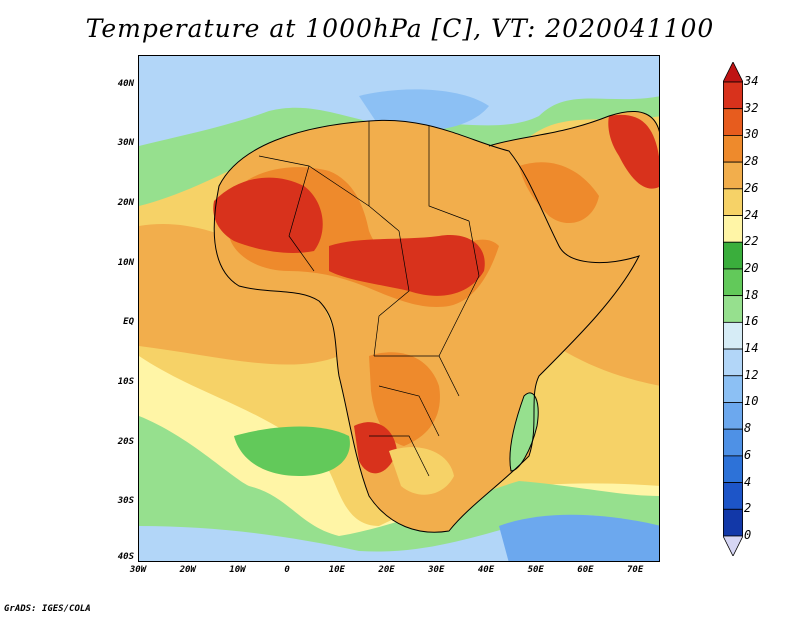  I want to click on x-tick-label: 40E, so click(486, 570).